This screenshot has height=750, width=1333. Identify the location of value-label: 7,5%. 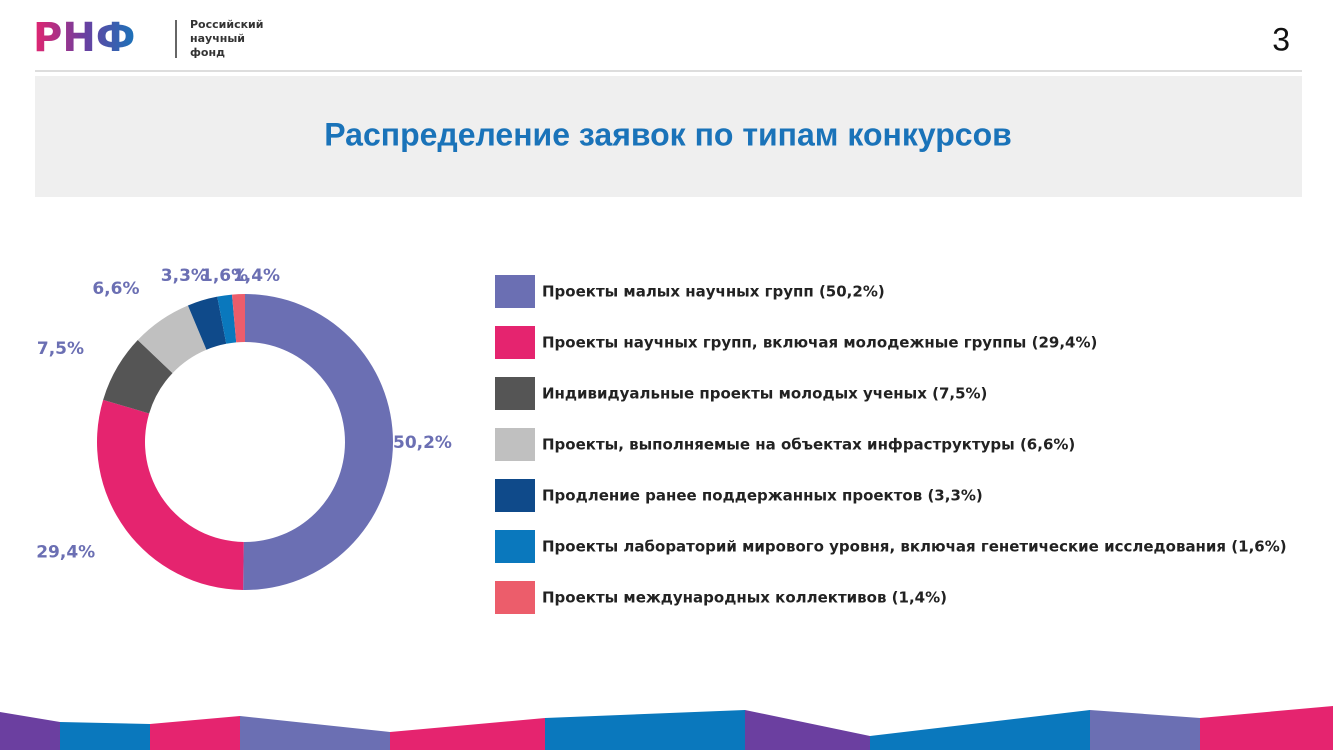
(60, 349).